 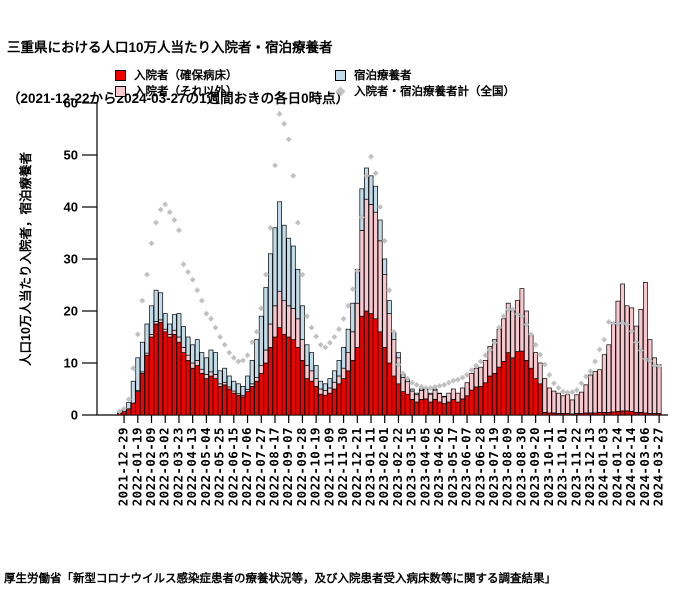 I want to click on x-axis-tick-label: 2023-10-11, so click(x=548, y=466).